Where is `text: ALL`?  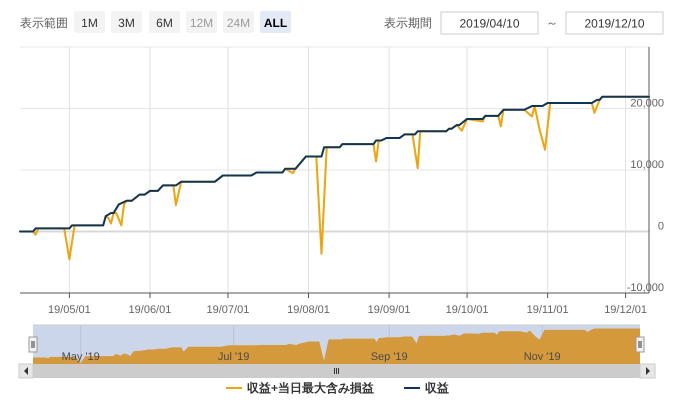 text: ALL is located at coordinates (276, 23).